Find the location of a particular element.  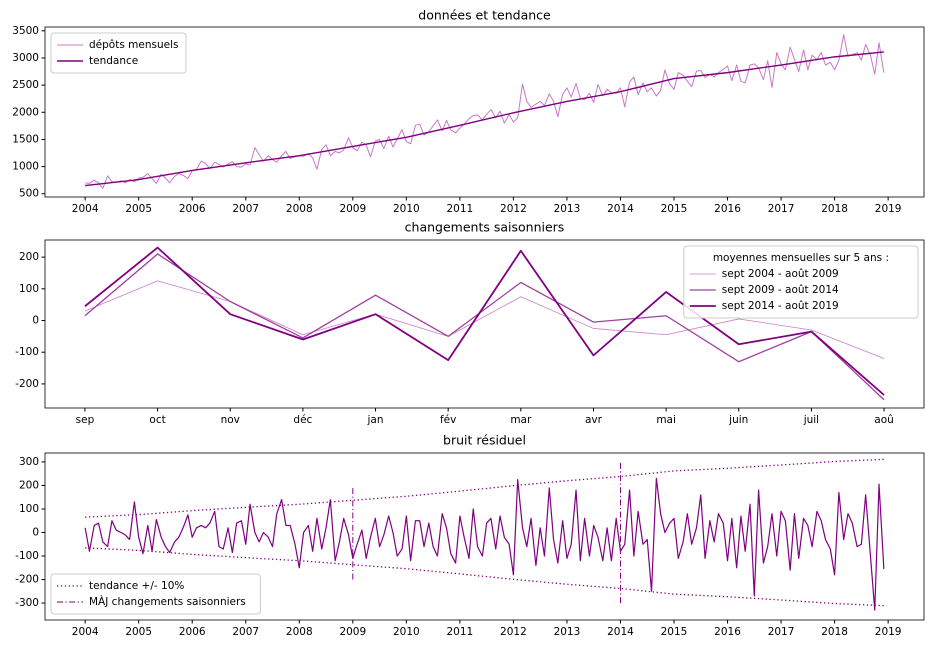

x-tick-label: avr is located at coordinates (594, 420).